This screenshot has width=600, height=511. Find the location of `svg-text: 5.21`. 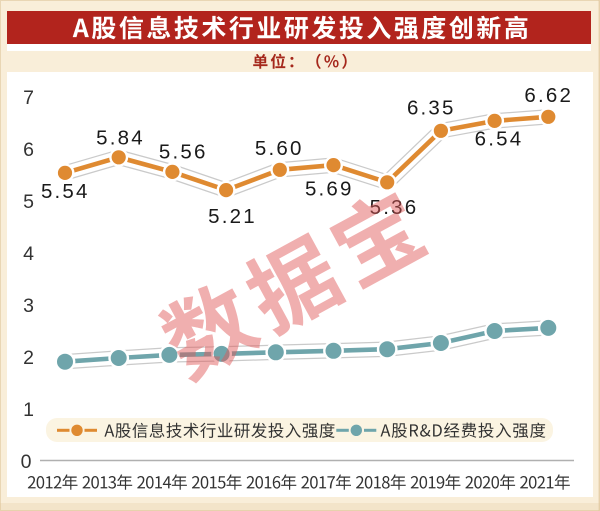

svg-text: 5.21 is located at coordinates (232, 216).